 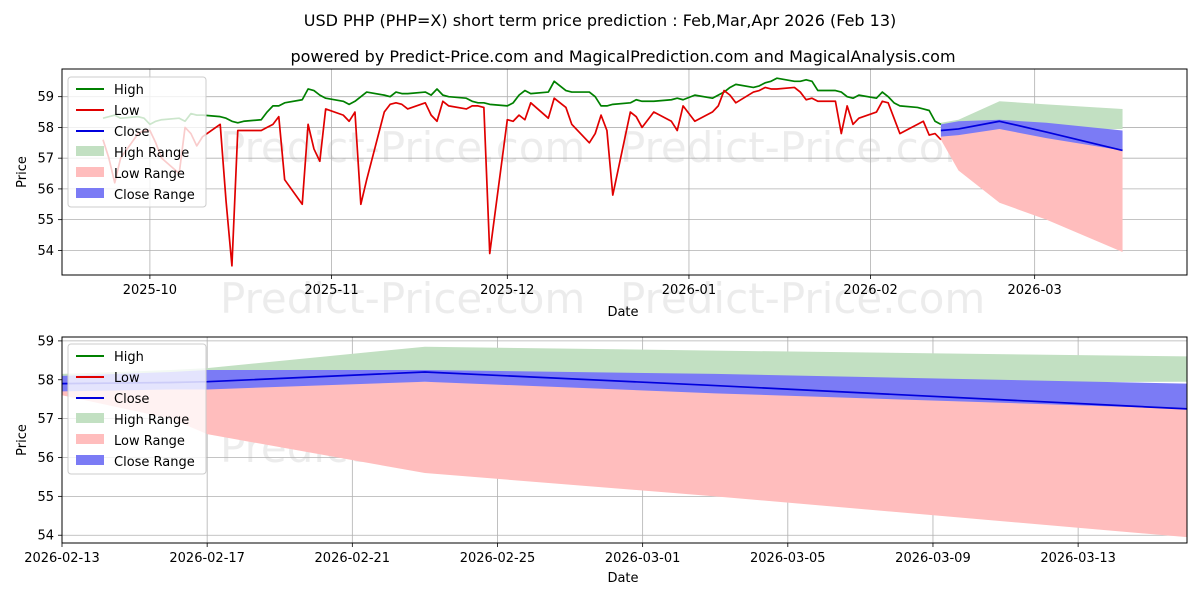 I want to click on x-tick-label: 2026-03-13, so click(x=1078, y=558).